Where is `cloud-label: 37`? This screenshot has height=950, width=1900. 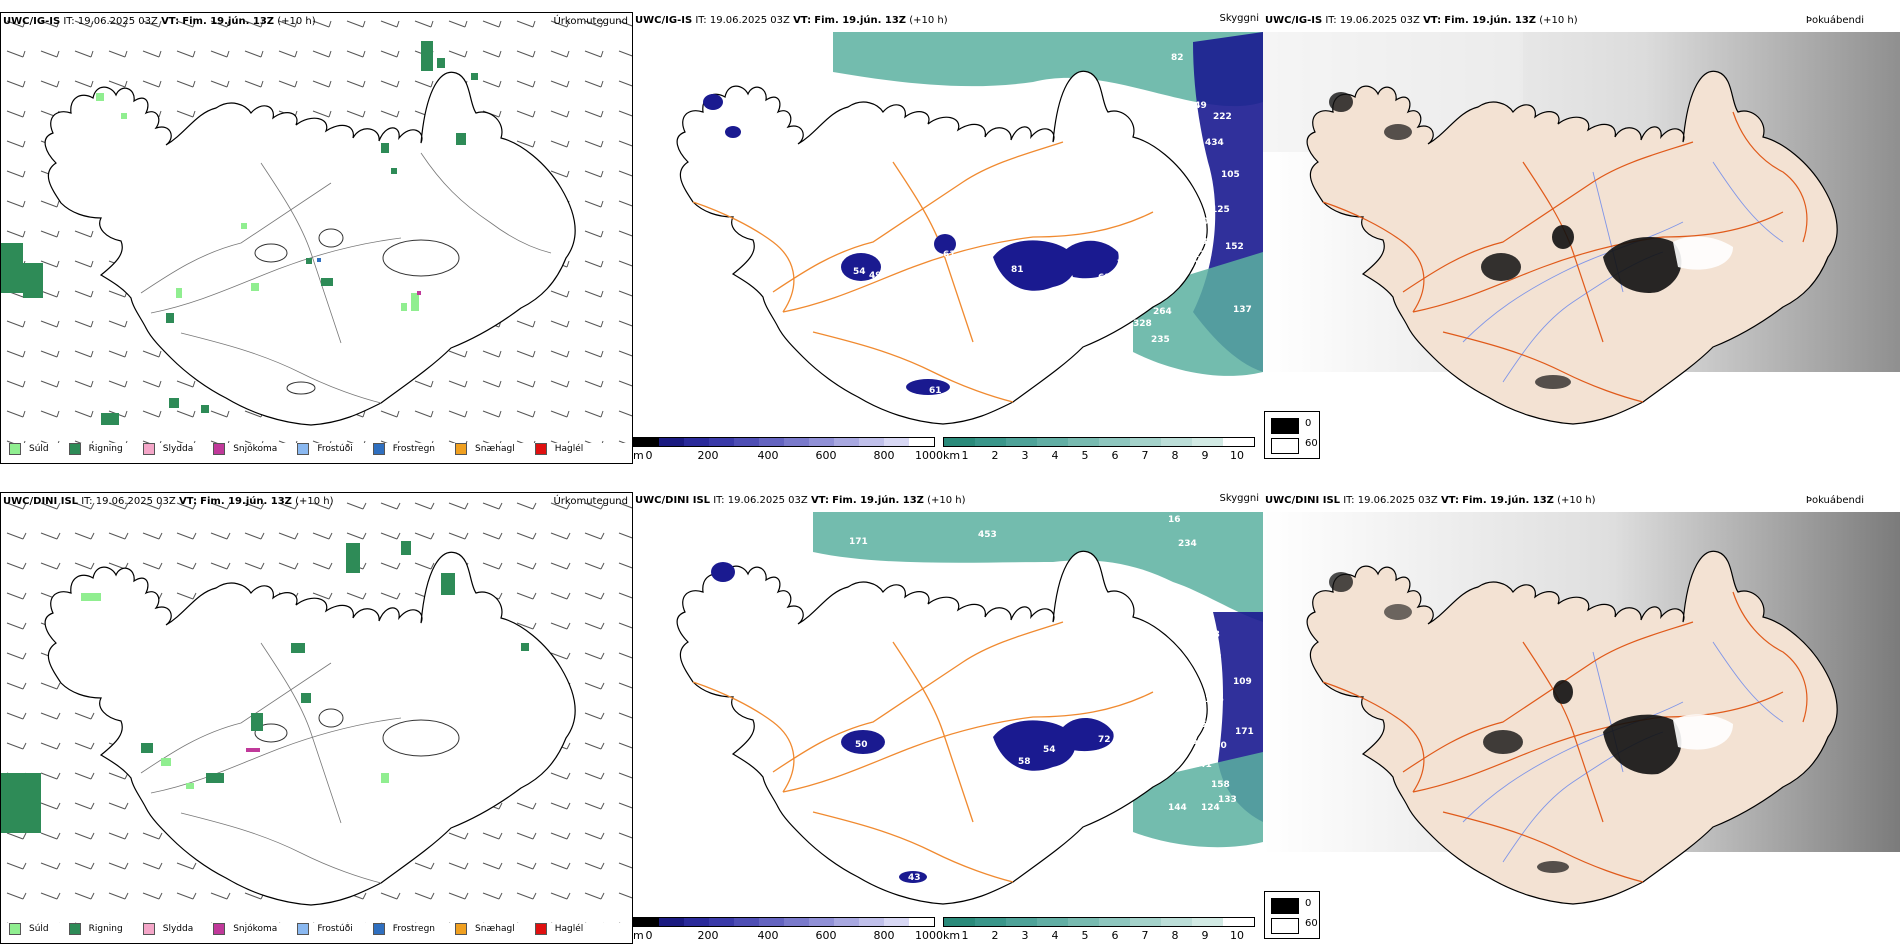 cloud-label: 37 is located at coordinates (1059, 320).